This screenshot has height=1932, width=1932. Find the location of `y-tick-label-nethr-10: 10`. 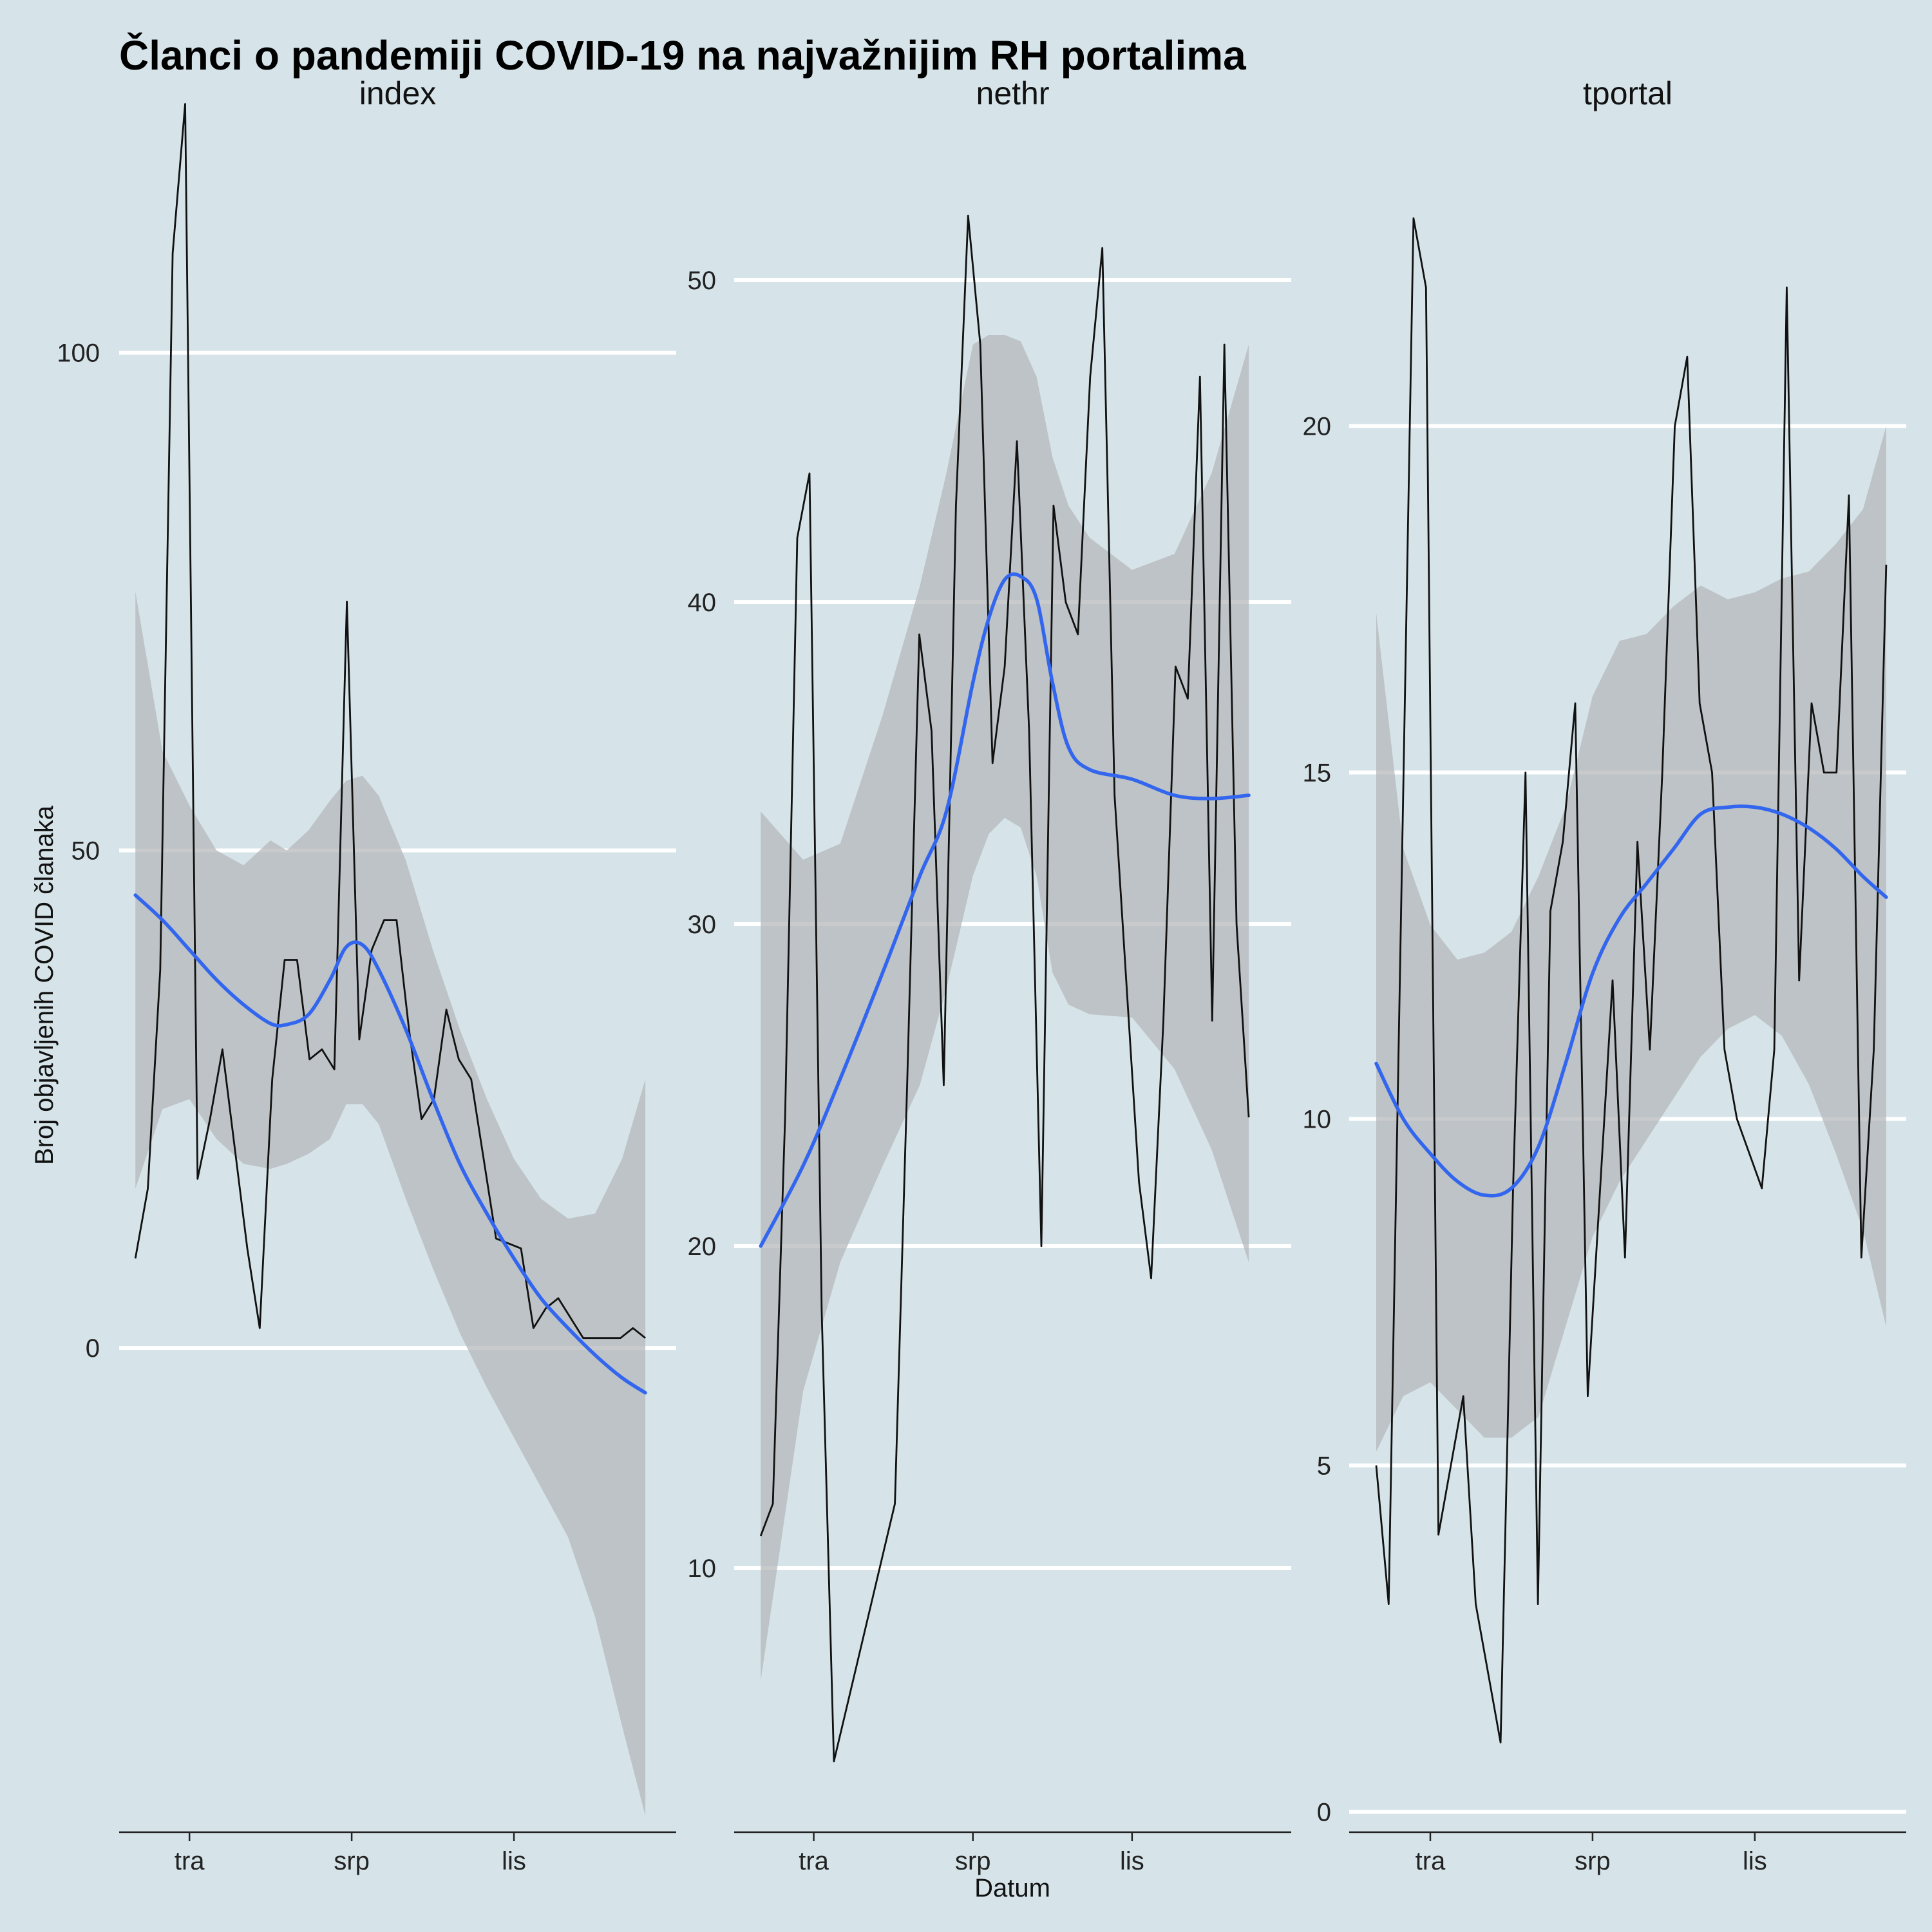

y-tick-label-nethr-10: 10 is located at coordinates (702, 1569).